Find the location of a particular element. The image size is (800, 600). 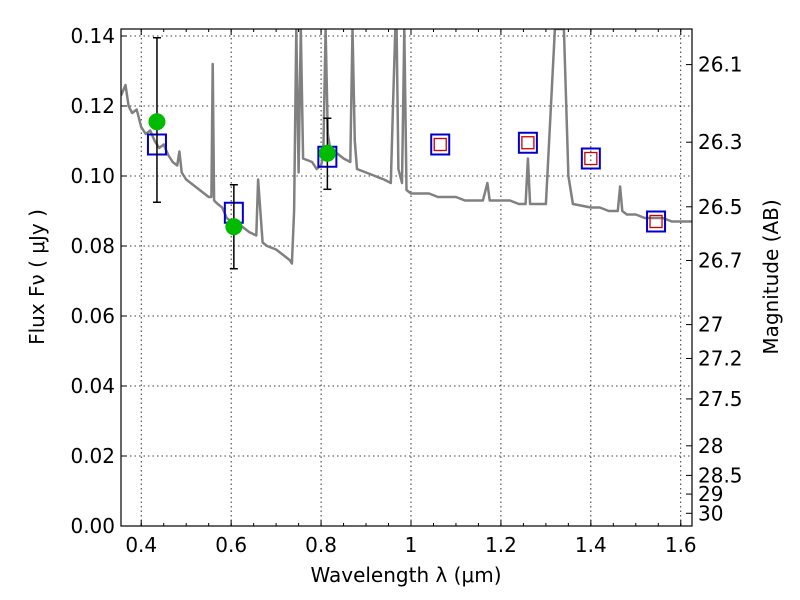

right-tick-label: 30 is located at coordinates (710, 513).